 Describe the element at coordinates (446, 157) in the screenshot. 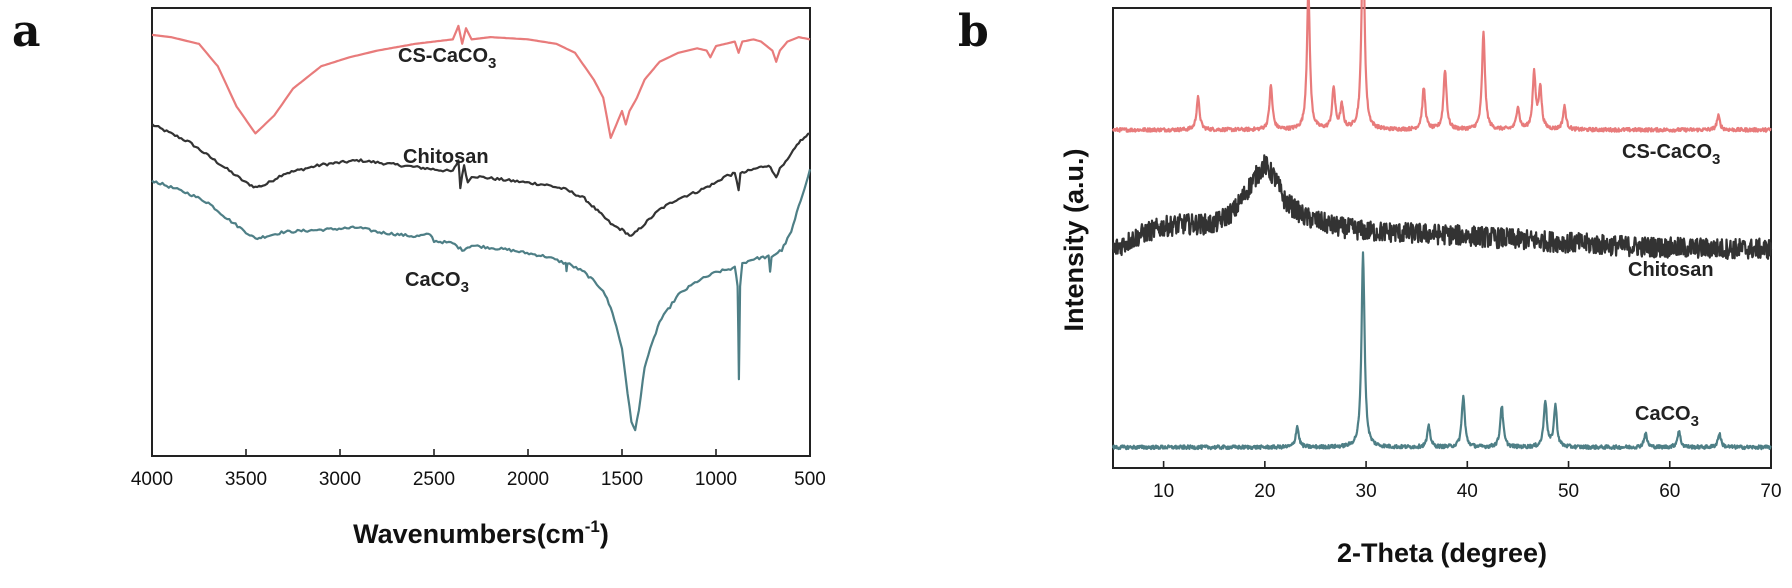

I see `panel-a-label-chitosan: Chitosan` at that location.